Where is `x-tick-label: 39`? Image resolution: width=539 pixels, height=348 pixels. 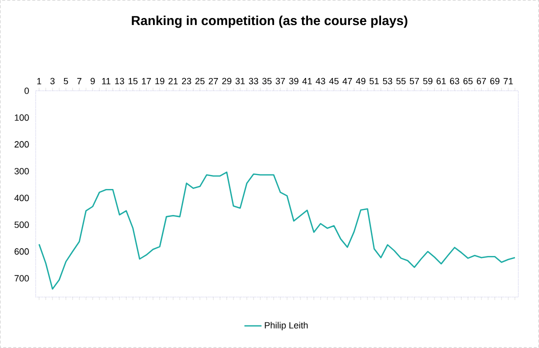 x-tick-label: 39 is located at coordinates (293, 81).